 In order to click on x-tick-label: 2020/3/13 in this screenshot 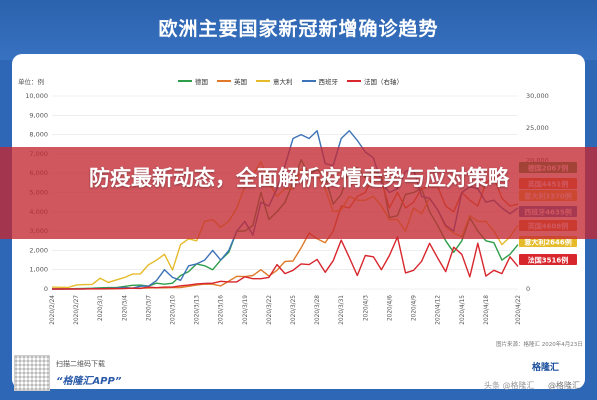, I will do `click(198, 310)`.